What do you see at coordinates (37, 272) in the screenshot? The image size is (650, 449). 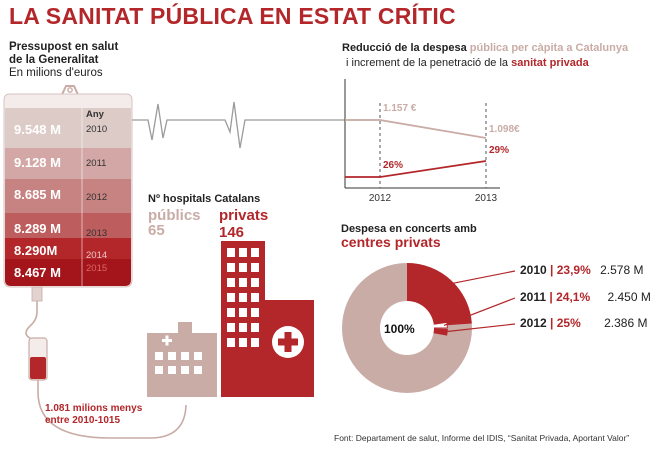 I see `budget-value-2015: 8.467 M` at bounding box center [37, 272].